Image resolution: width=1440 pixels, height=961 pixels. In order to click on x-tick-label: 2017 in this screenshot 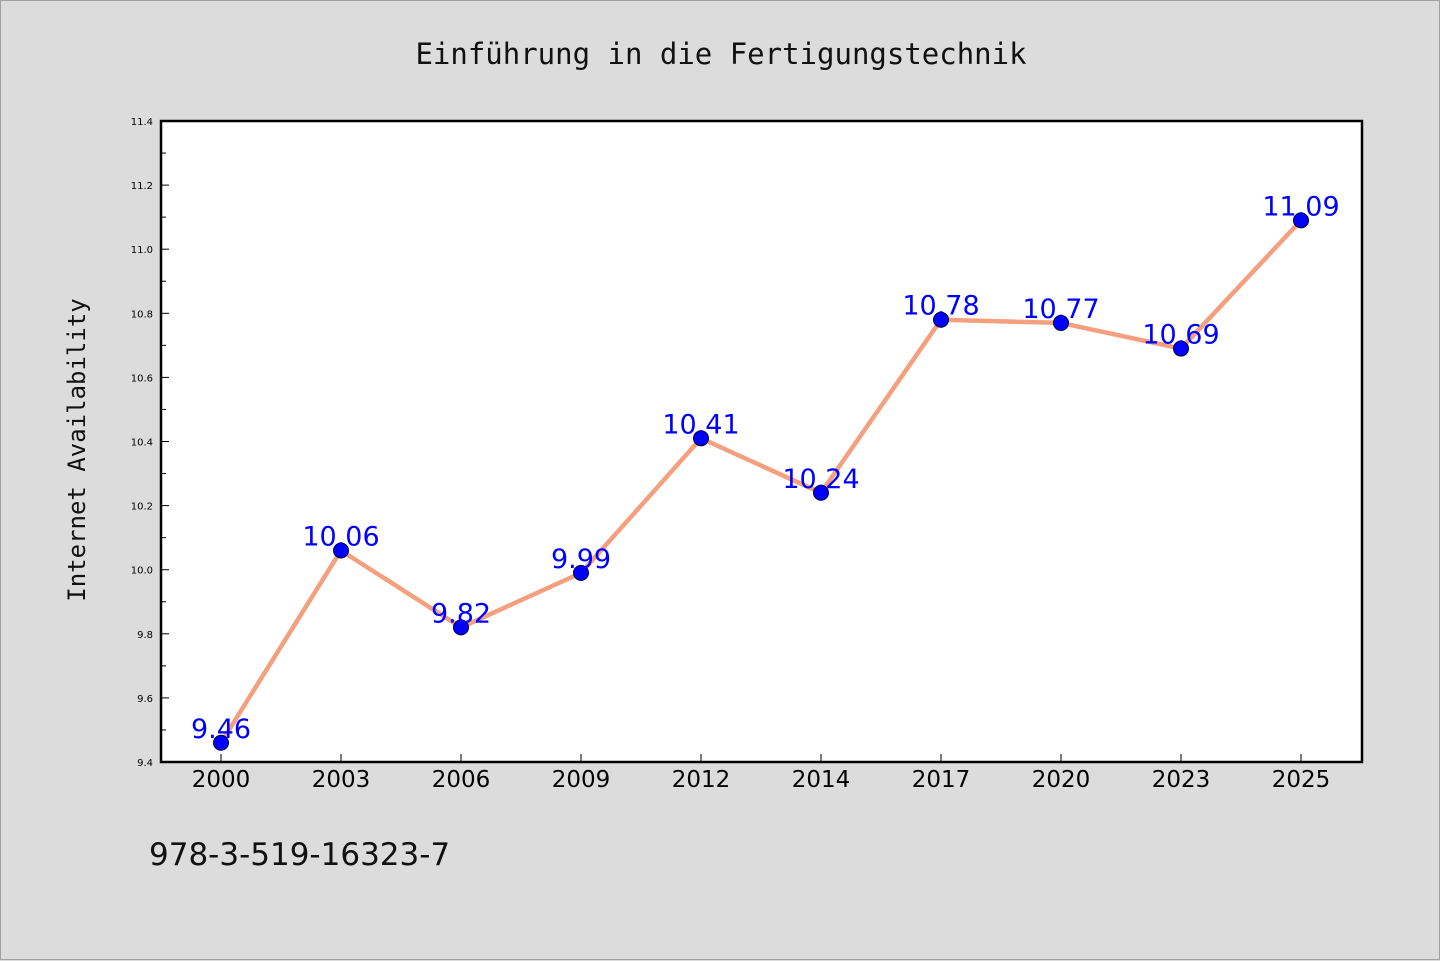, I will do `click(941, 780)`.